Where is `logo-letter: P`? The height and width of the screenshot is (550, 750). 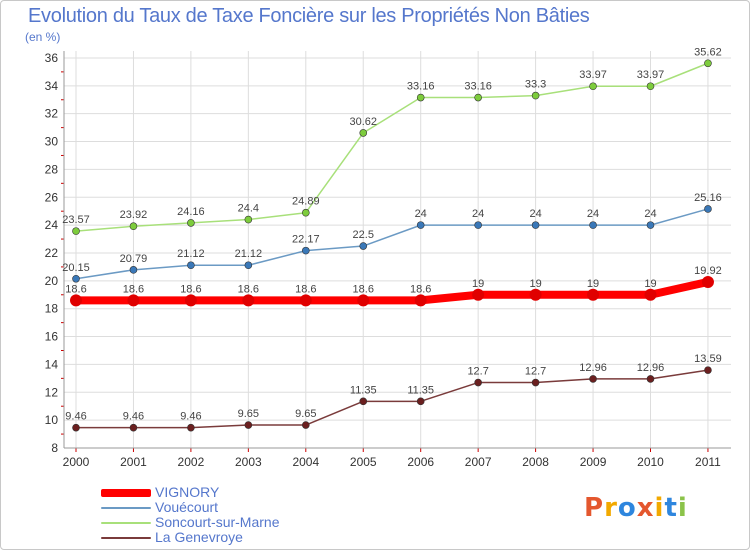
logo-letter: P is located at coordinates (594, 508).